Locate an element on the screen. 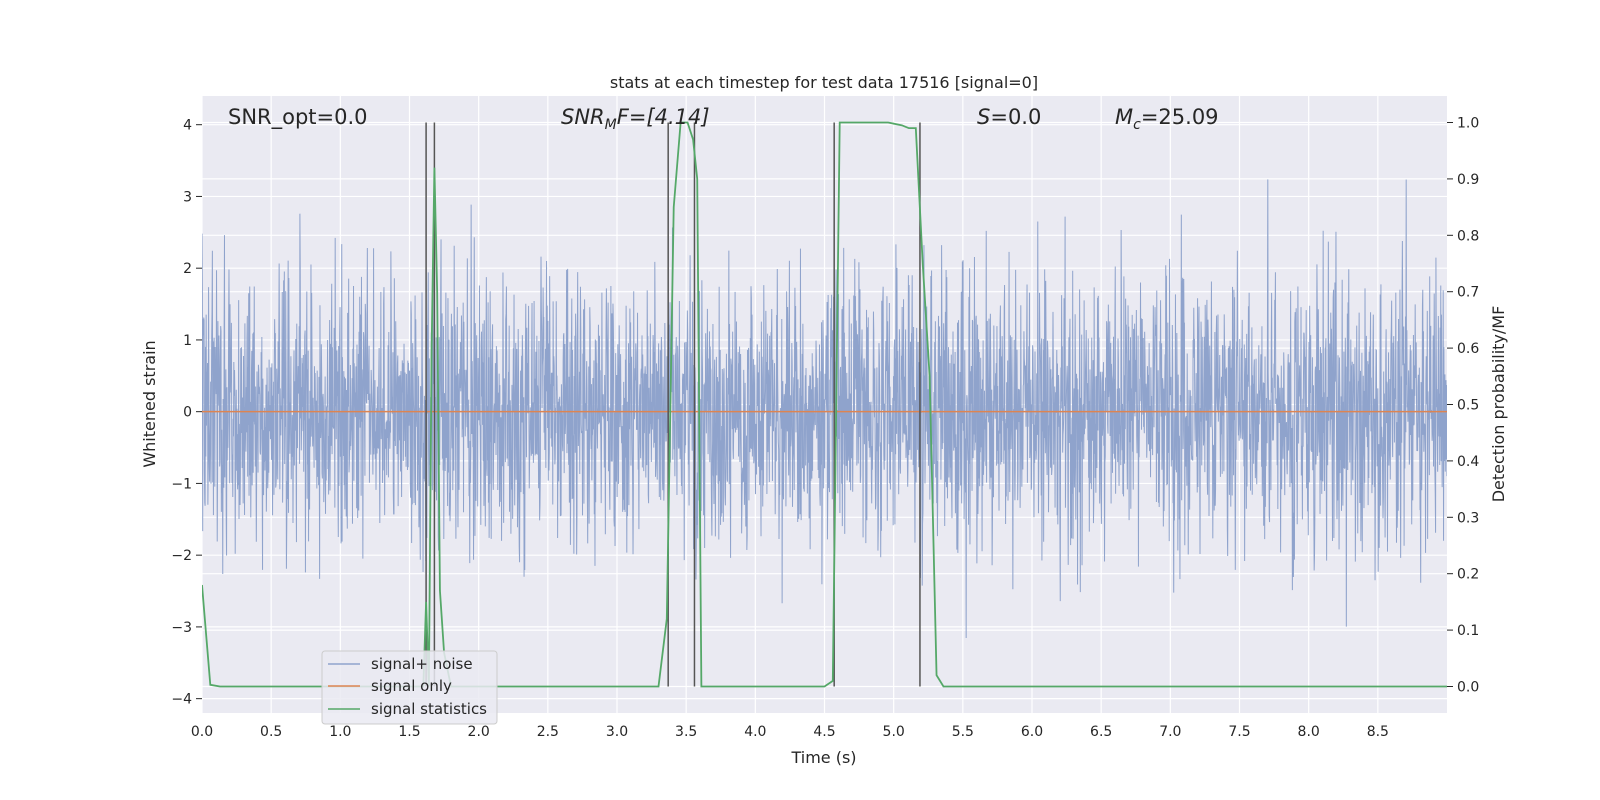  y-right-tick-label: 0.0 is located at coordinates (1468, 687).